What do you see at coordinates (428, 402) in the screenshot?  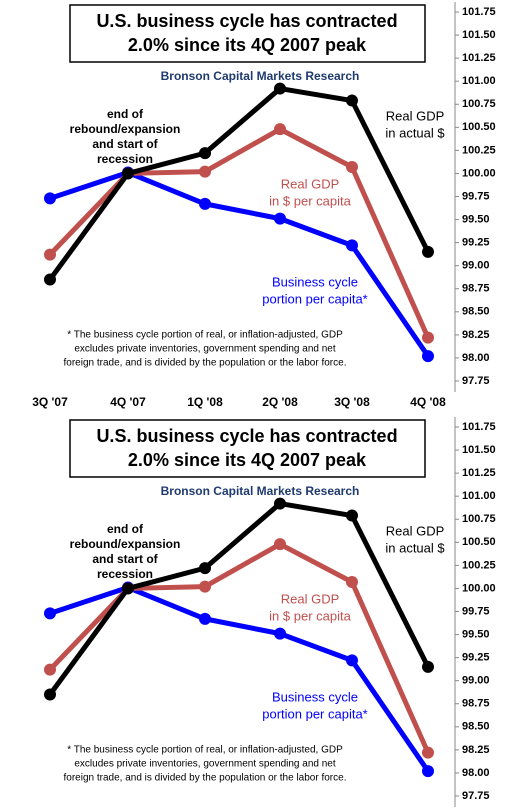 I see `x-tick-label: 4Q '08` at bounding box center [428, 402].